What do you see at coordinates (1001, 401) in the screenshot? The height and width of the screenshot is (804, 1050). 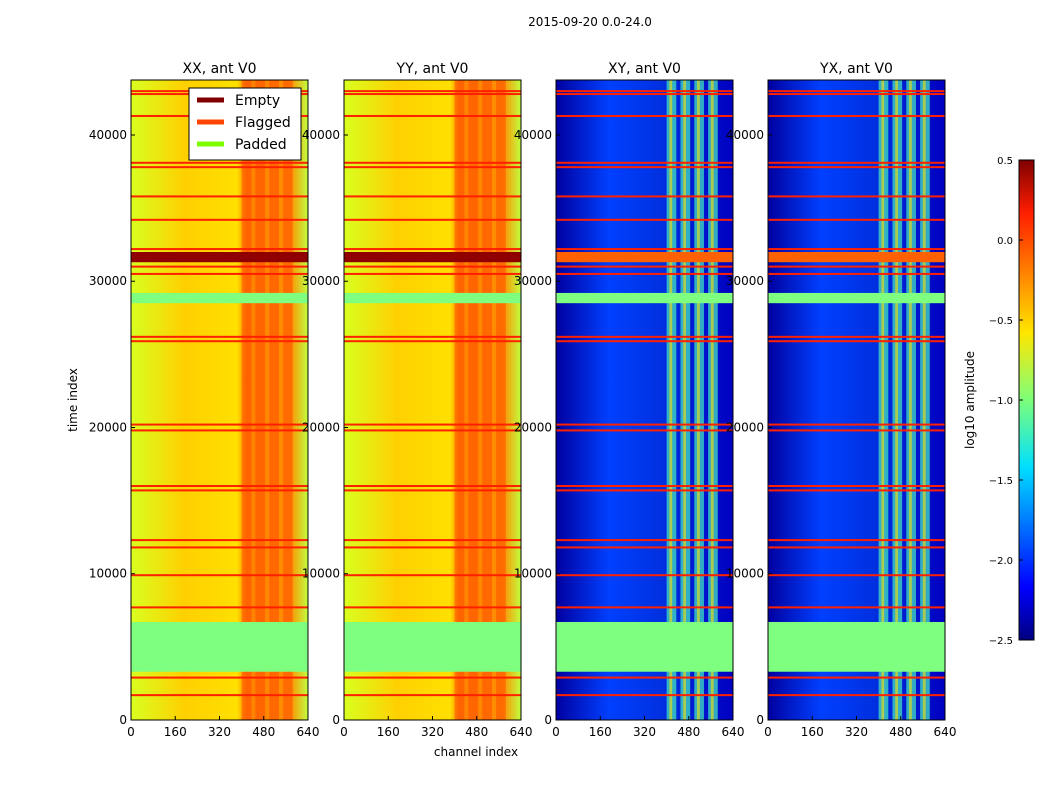 I see `colorbar-tick-label: −1.0` at bounding box center [1001, 401].